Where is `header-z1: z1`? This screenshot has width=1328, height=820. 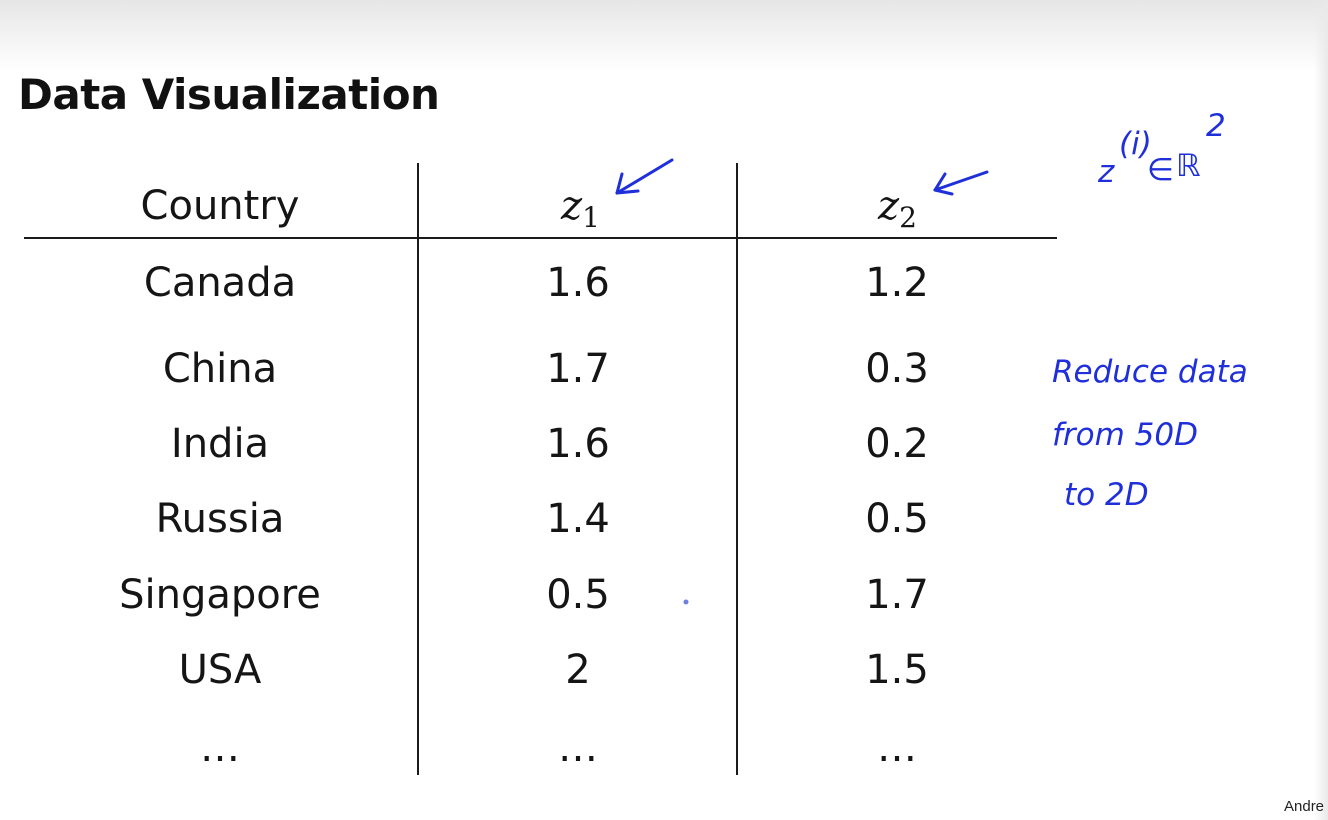
header-z1: z1 is located at coordinates (580, 209).